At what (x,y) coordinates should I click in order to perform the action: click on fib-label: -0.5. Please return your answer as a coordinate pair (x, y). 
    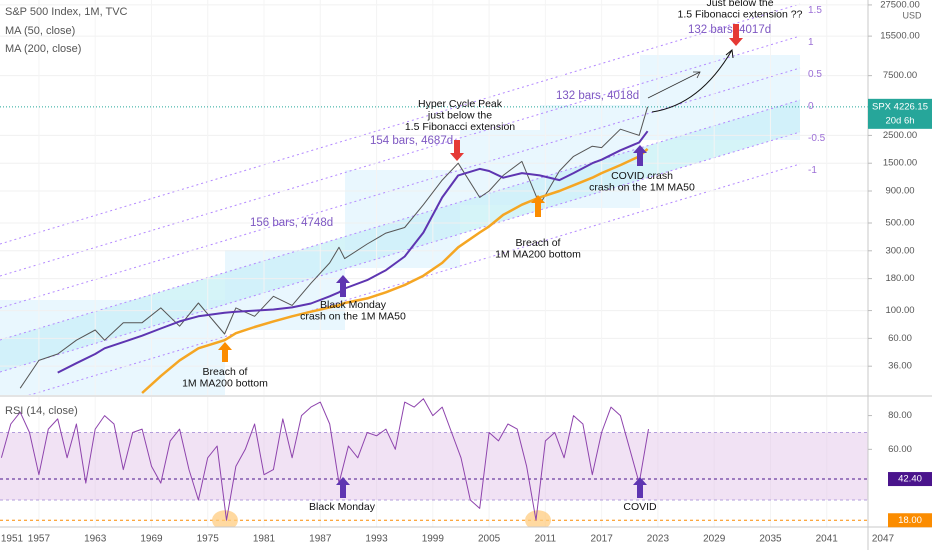
    Looking at the image, I should click on (817, 138).